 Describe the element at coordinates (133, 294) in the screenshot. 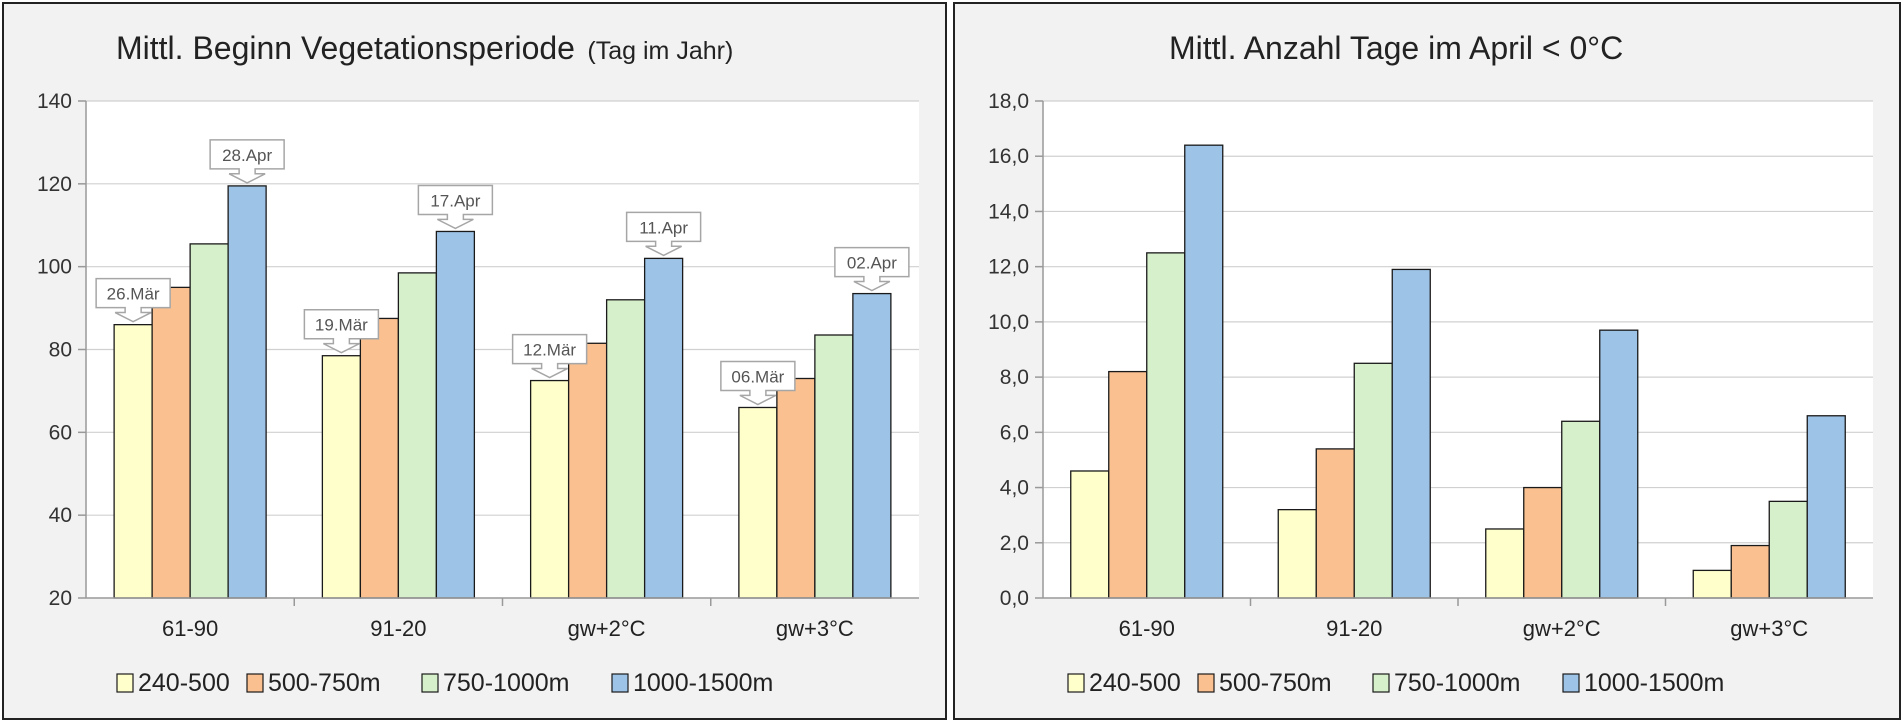

I see `data-label: 26.Mär` at that location.